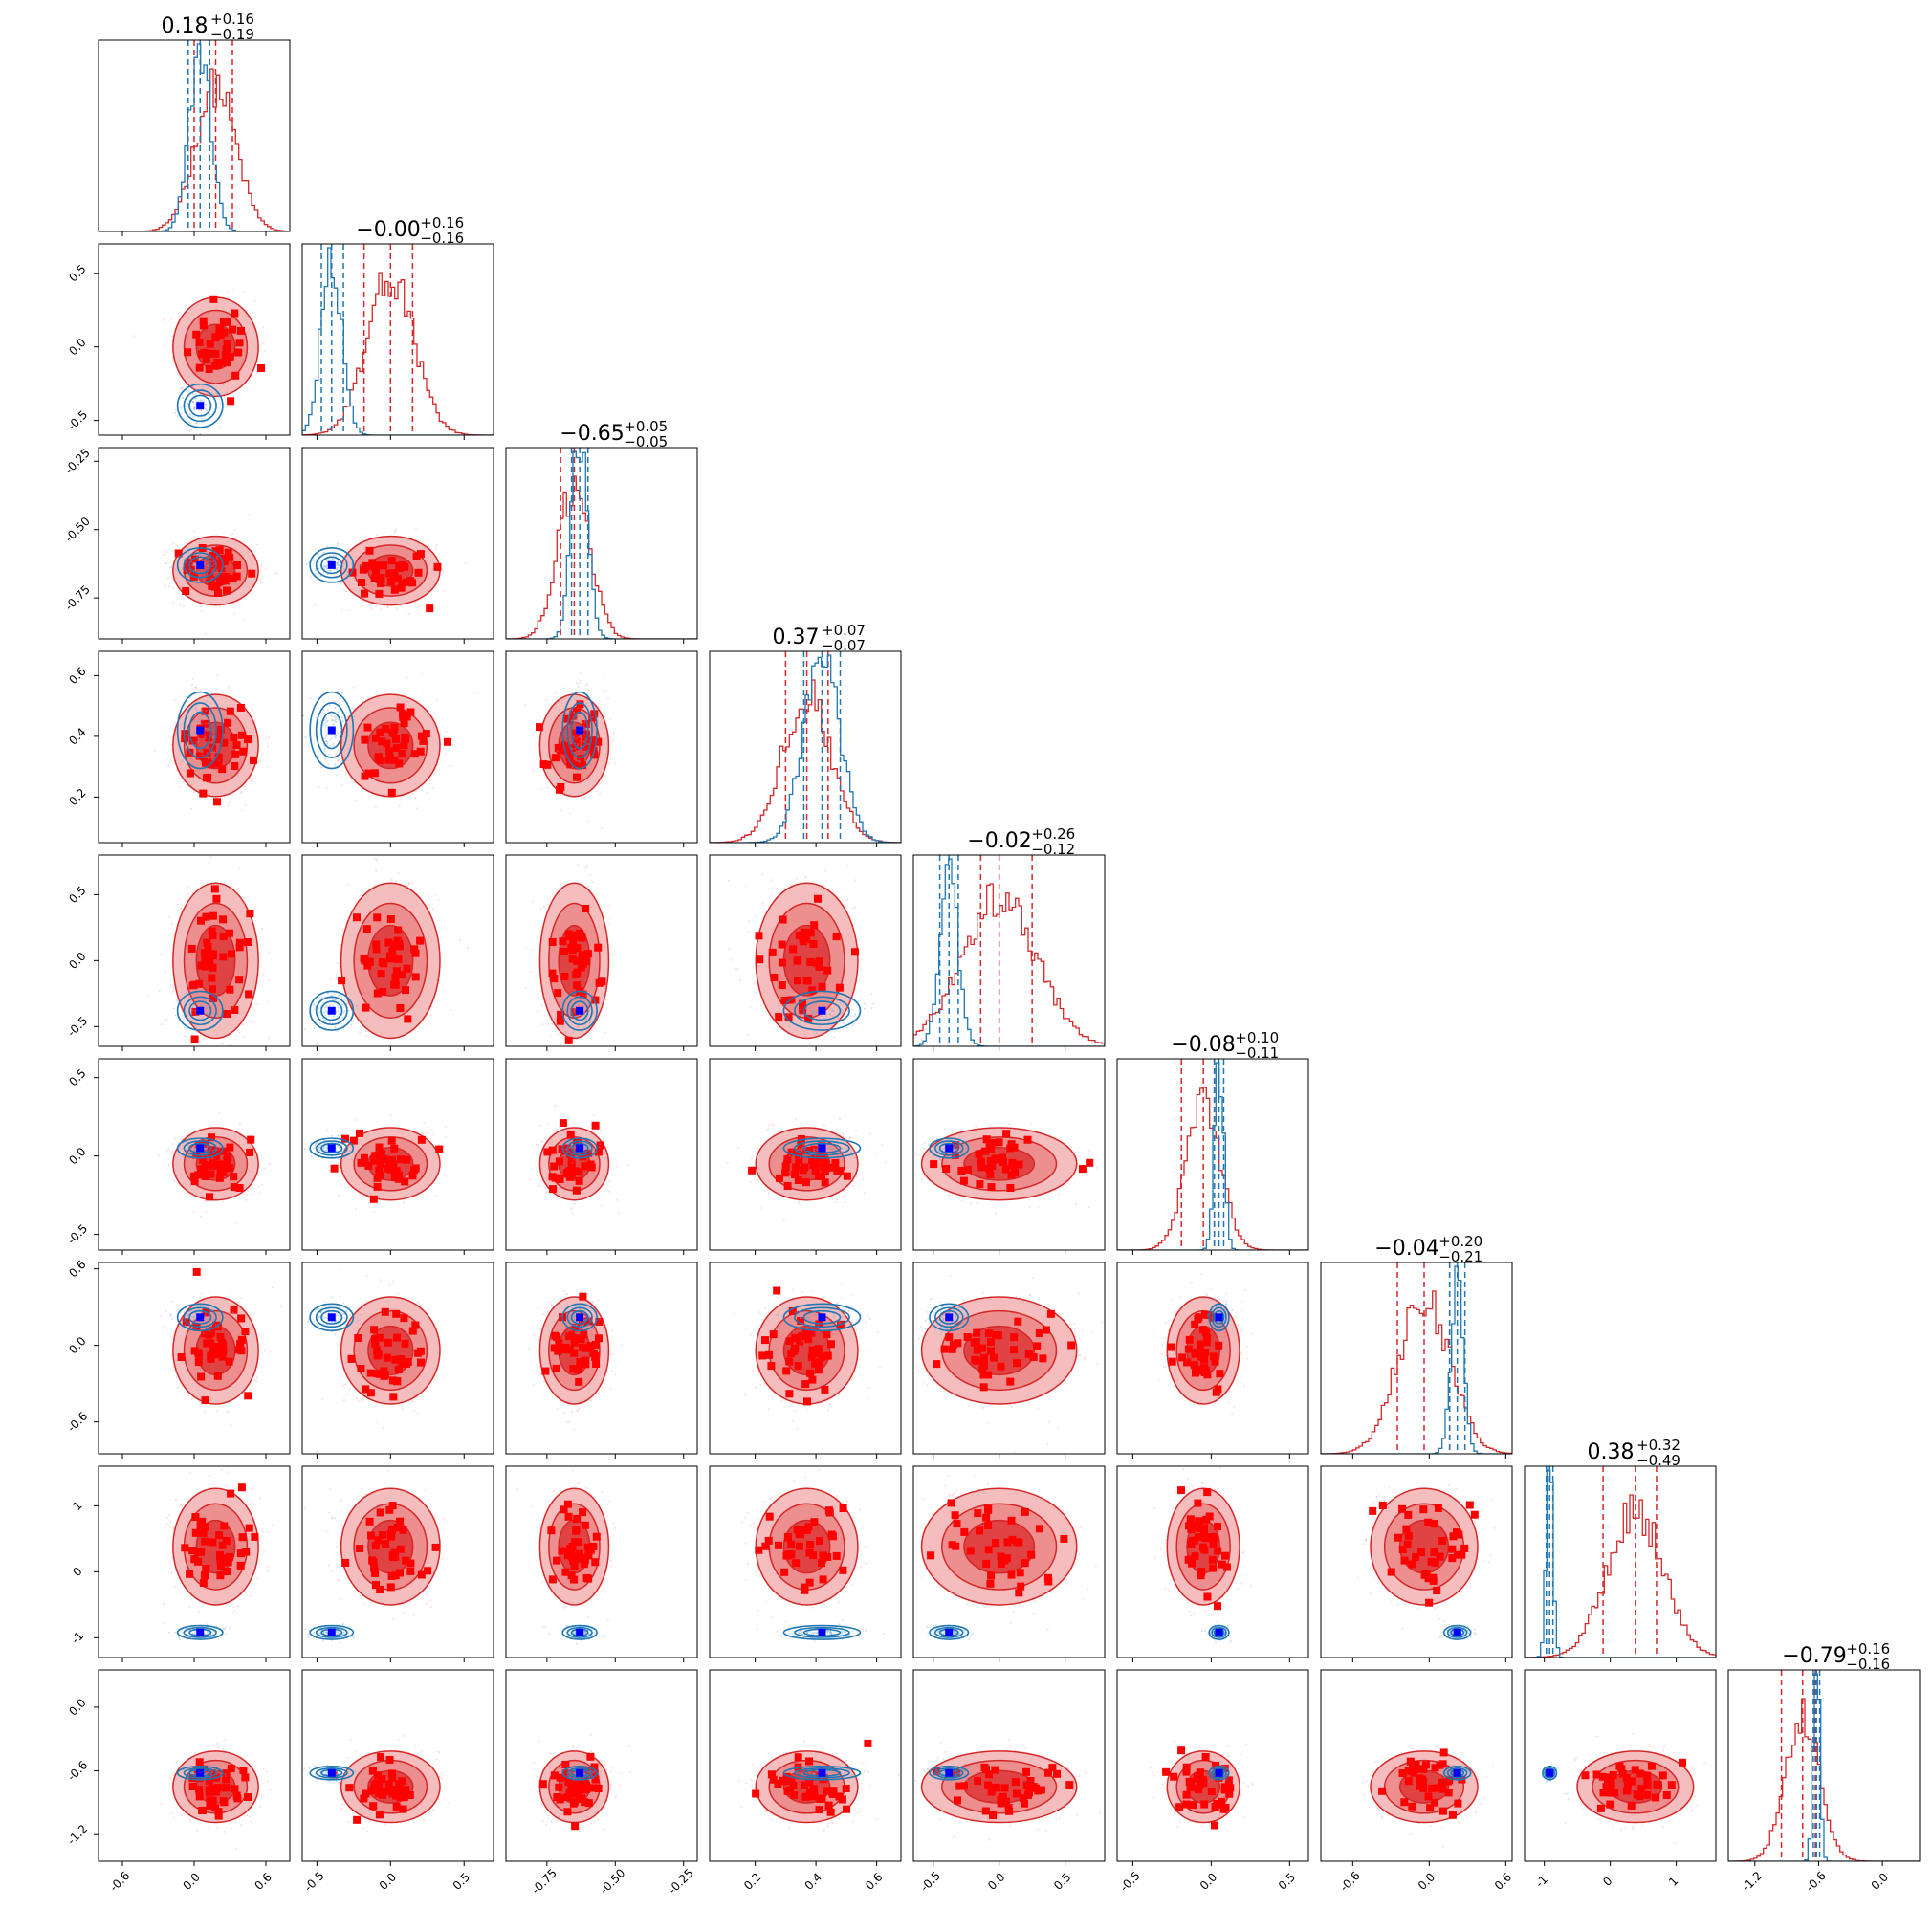  What do you see at coordinates (77, 461) in the screenshot?
I see `y-tick-label: -0.25` at bounding box center [77, 461].